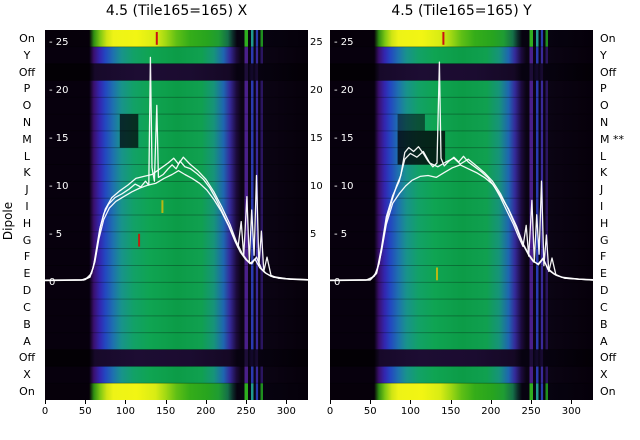 The width and height of the screenshot is (640, 440). What do you see at coordinates (461, 156) in the screenshot?
I see `heatmap-row-L` at bounding box center [461, 156].